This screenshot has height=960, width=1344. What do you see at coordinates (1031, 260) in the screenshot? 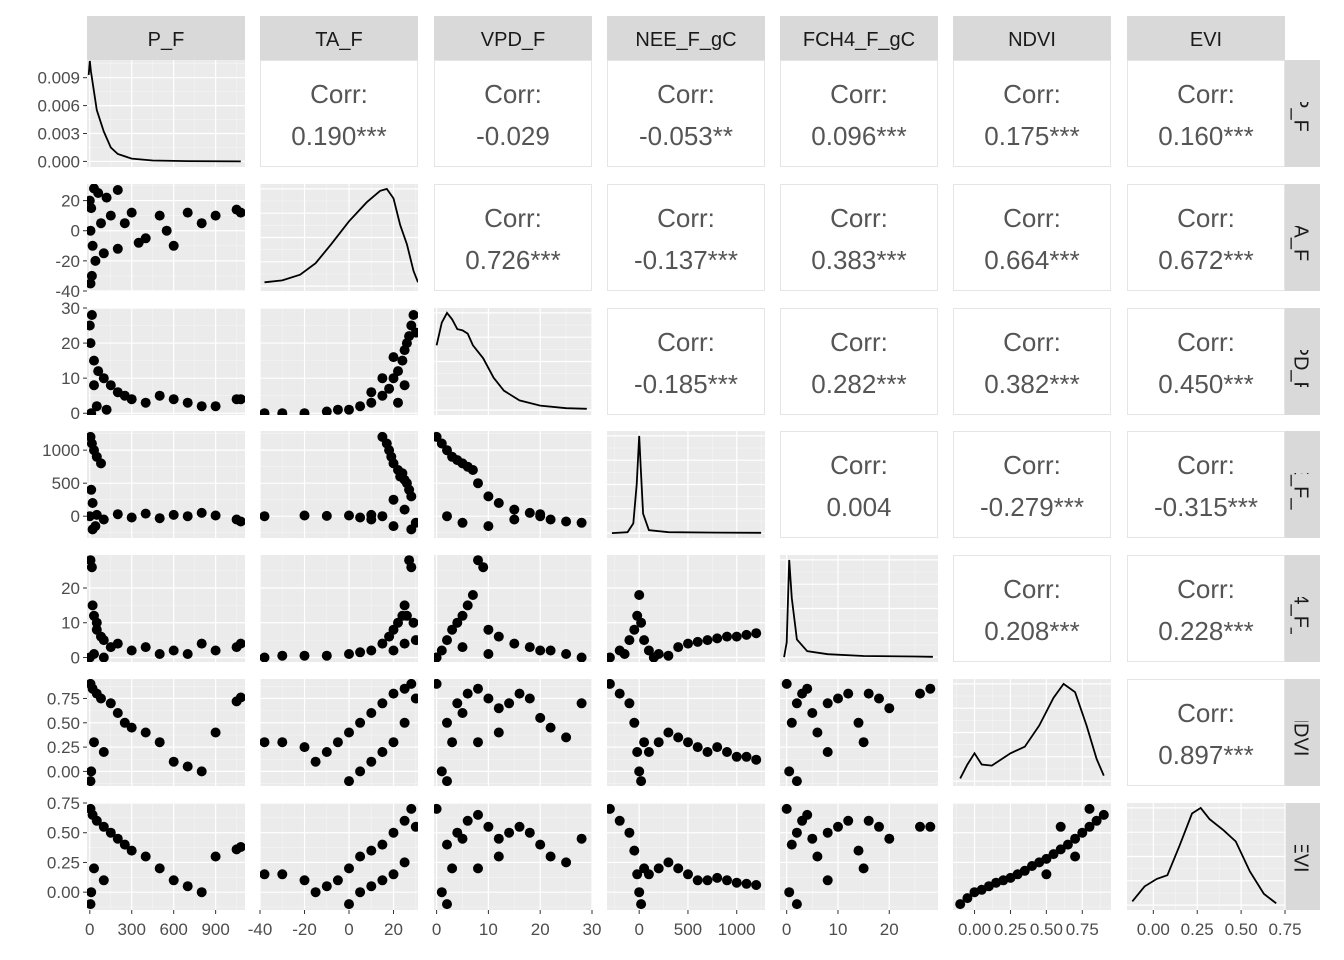
I see `corr-value: 0.664***` at bounding box center [1031, 260].